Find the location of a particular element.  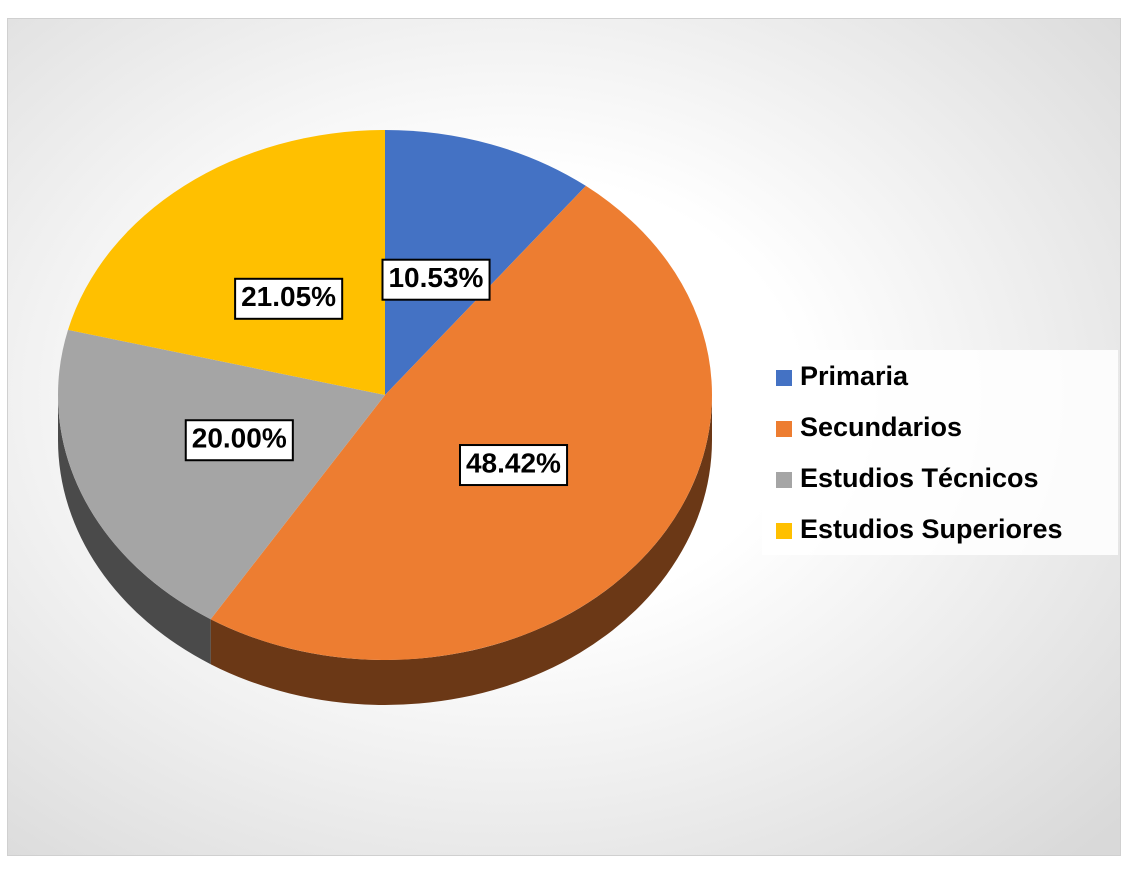

data-label: 10.53% is located at coordinates (436, 279).